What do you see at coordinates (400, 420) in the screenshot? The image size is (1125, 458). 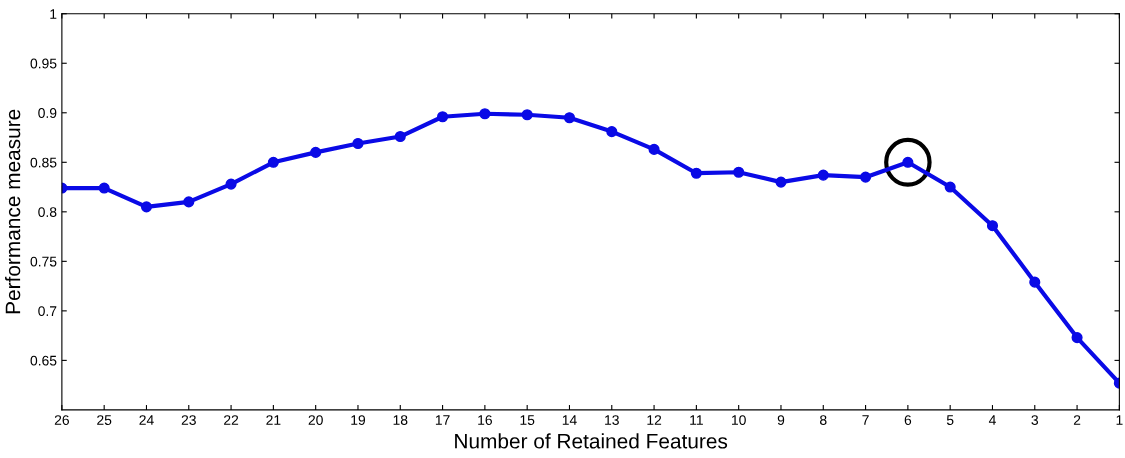 I see `x-tick-label: 18` at bounding box center [400, 420].